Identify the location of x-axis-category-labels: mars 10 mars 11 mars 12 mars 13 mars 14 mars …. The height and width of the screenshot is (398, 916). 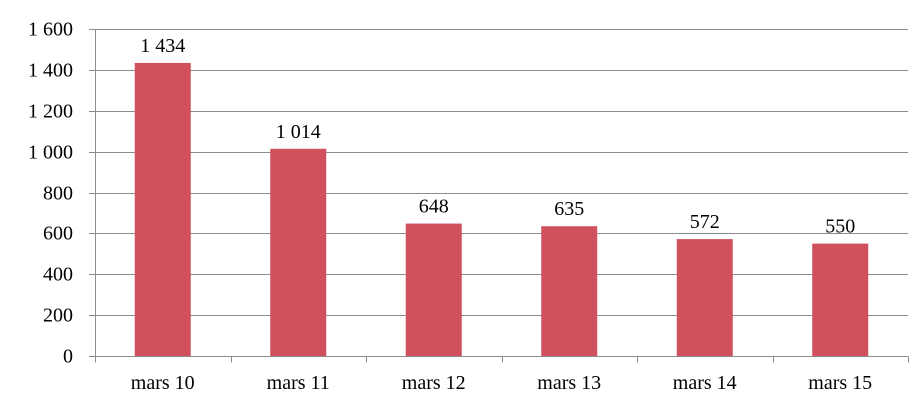
(501, 383).